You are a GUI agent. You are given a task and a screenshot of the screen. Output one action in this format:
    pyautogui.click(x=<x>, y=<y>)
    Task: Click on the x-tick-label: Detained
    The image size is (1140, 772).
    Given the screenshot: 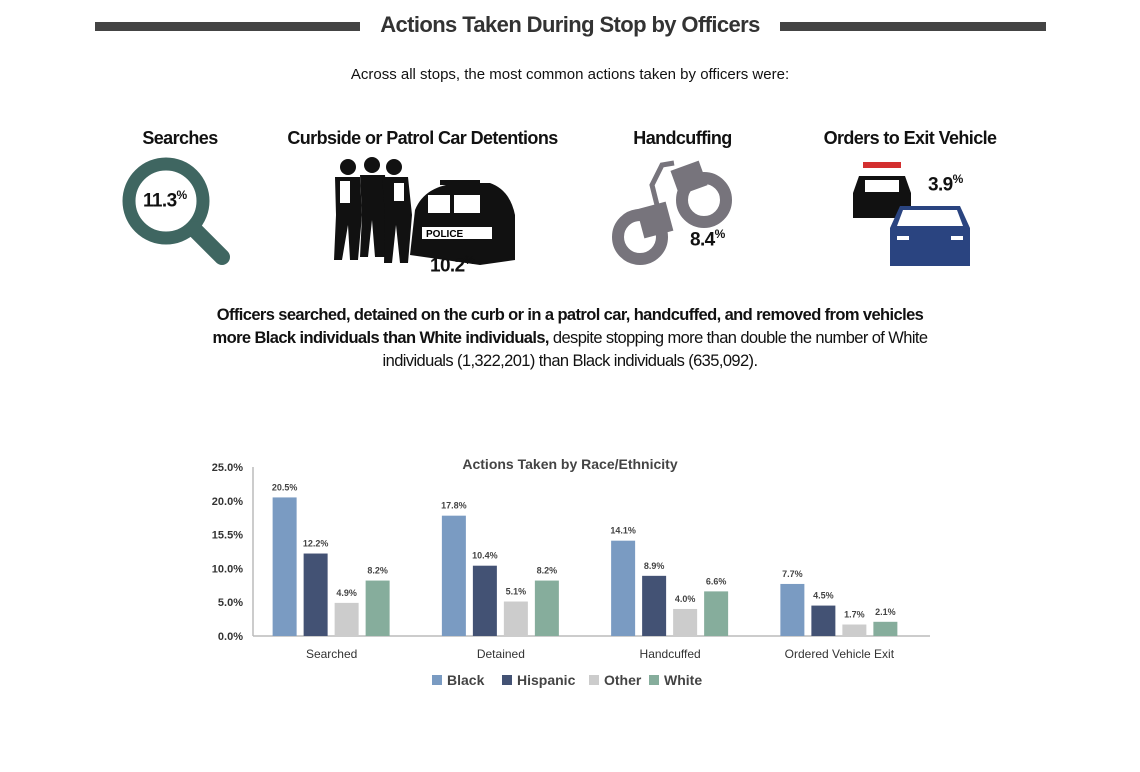 What is the action you would take?
    pyautogui.click(x=501, y=654)
    